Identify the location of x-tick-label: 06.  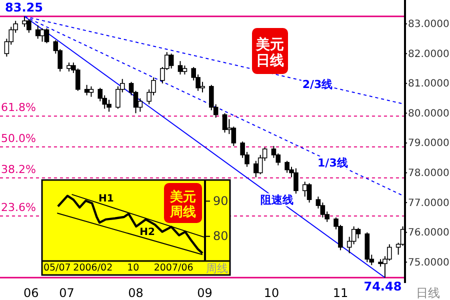
(31, 293).